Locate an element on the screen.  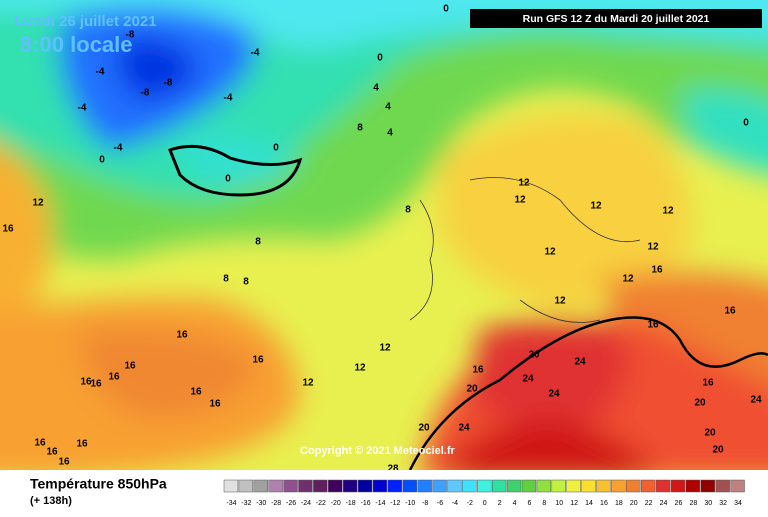
legend-label: 14 is located at coordinates (589, 503).